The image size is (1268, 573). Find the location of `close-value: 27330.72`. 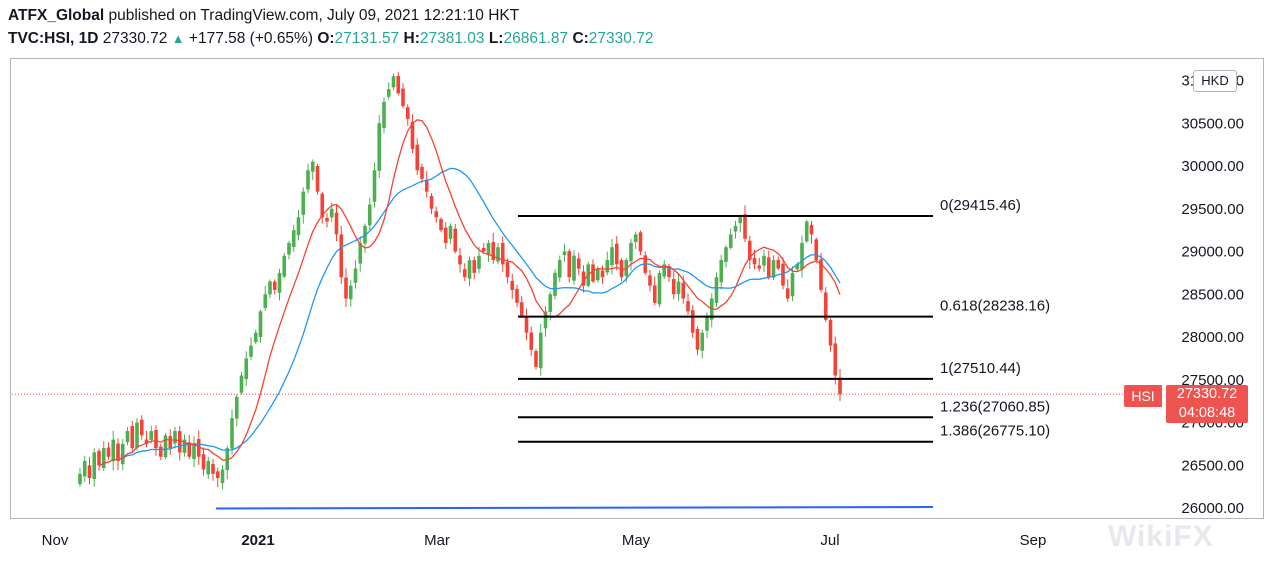

close-value: 27330.72 is located at coordinates (621, 38).